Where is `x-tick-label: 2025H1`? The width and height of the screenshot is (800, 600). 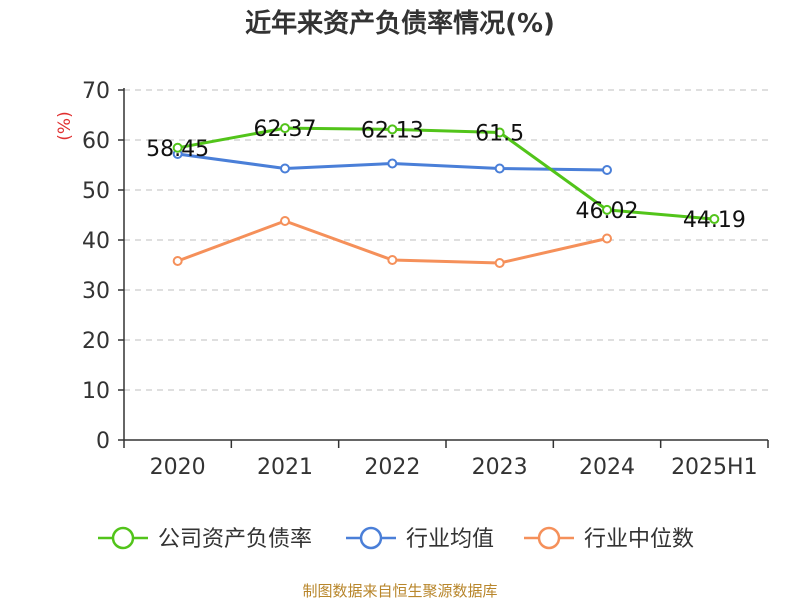
x-tick-label: 2025H1 is located at coordinates (714, 467).